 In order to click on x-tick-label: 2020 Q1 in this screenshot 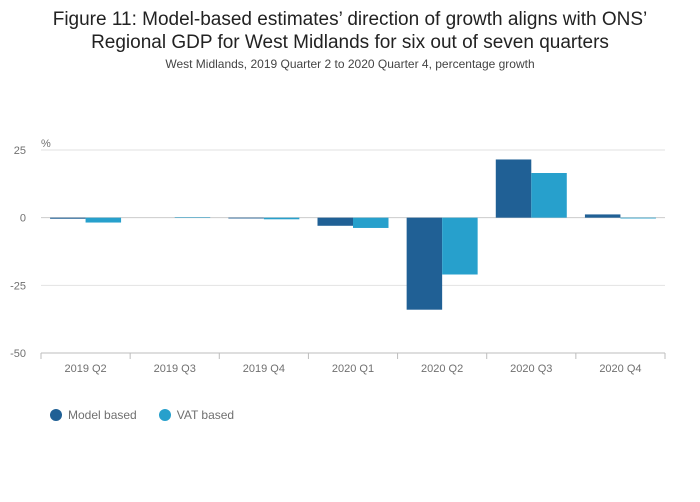, I will do `click(353, 369)`.